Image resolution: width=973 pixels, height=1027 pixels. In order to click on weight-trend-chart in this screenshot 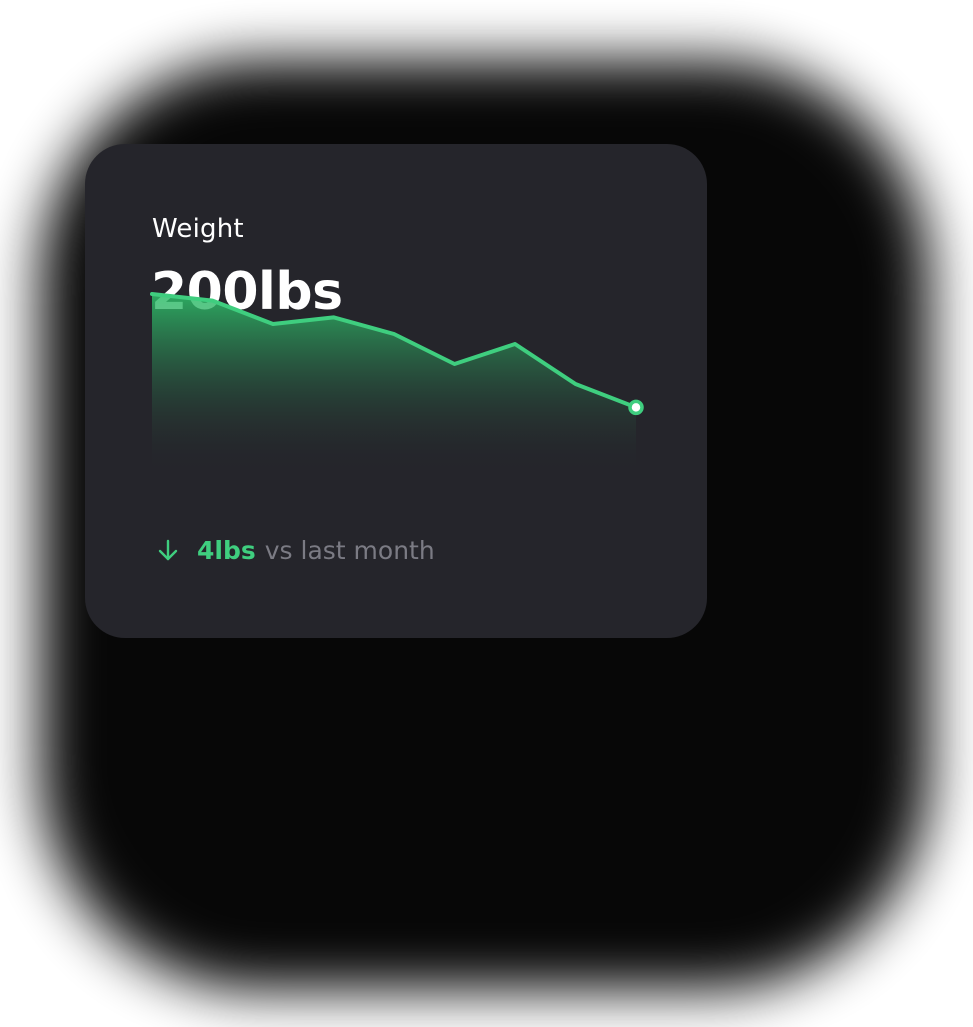, I will do `click(397, 383)`.